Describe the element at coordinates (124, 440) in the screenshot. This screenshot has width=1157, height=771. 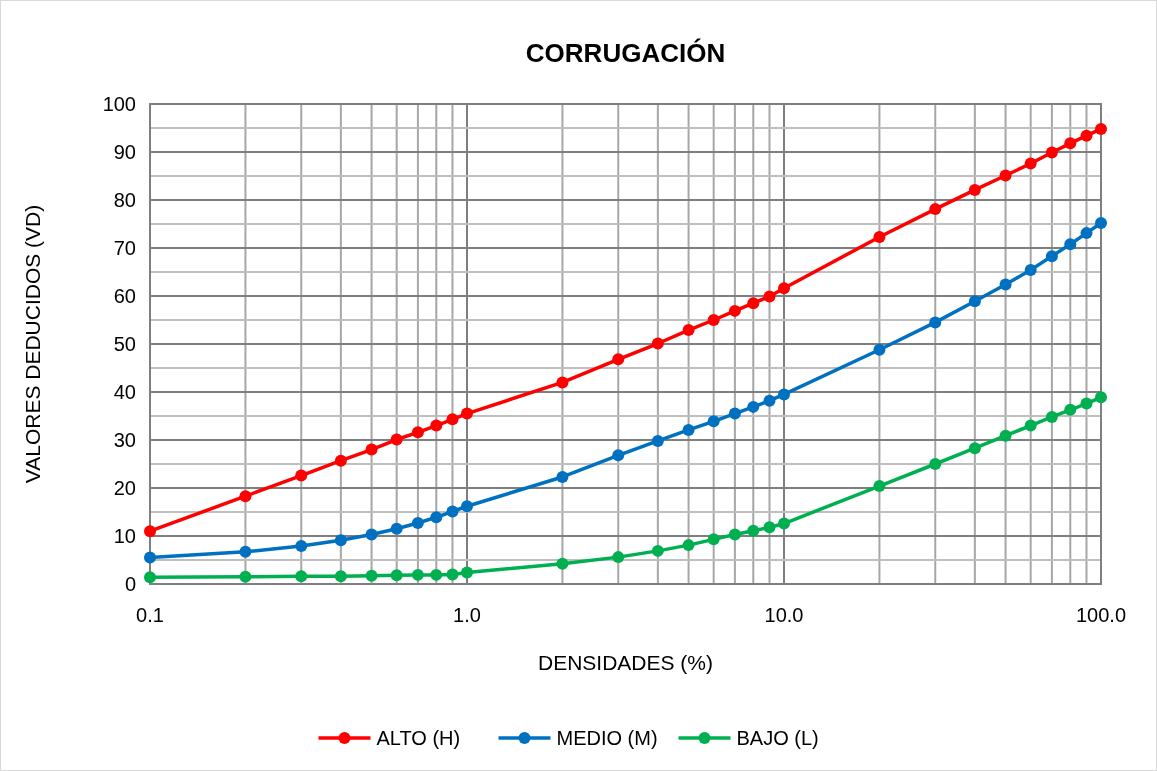
I see `y-tick-label: 30` at that location.